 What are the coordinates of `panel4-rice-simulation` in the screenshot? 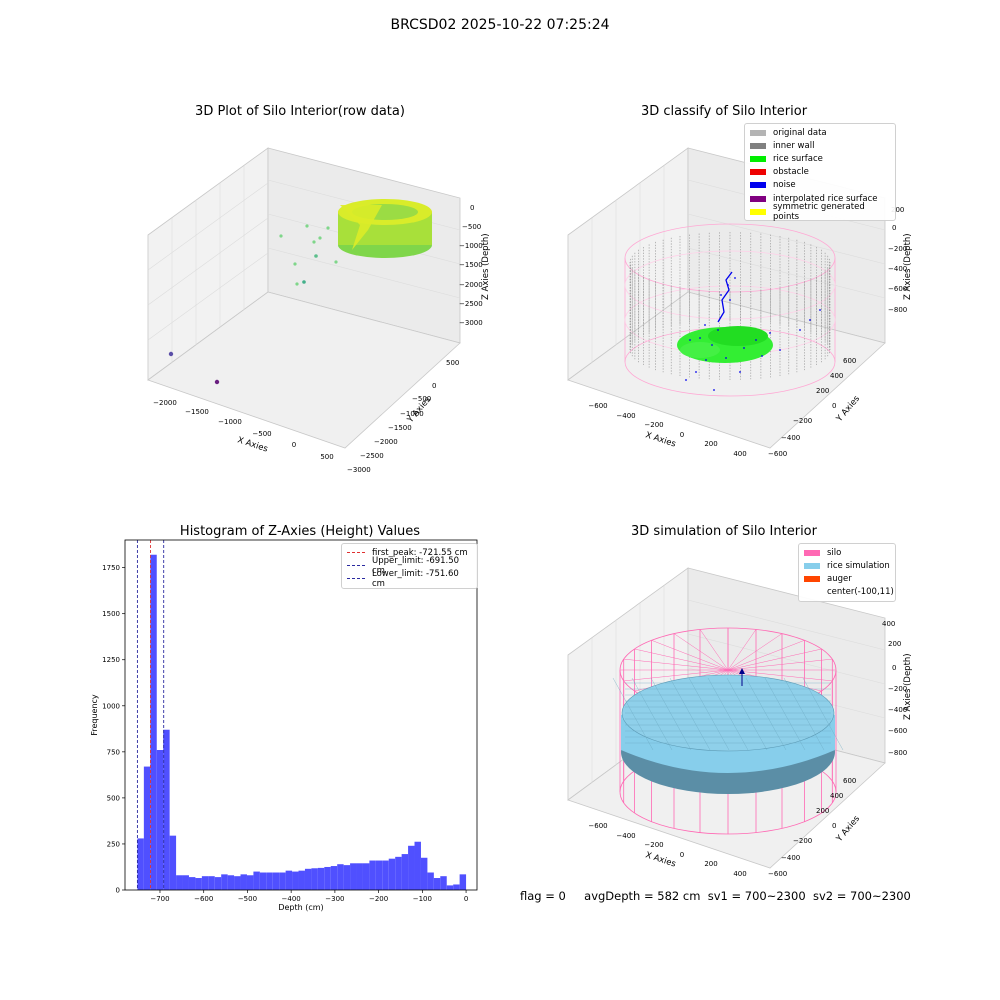 It's located at (728, 734).